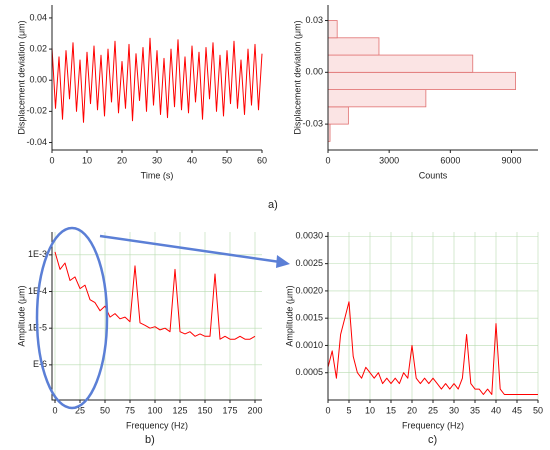 The image size is (550, 450). I want to click on x-tick-label: 100, so click(154, 410).